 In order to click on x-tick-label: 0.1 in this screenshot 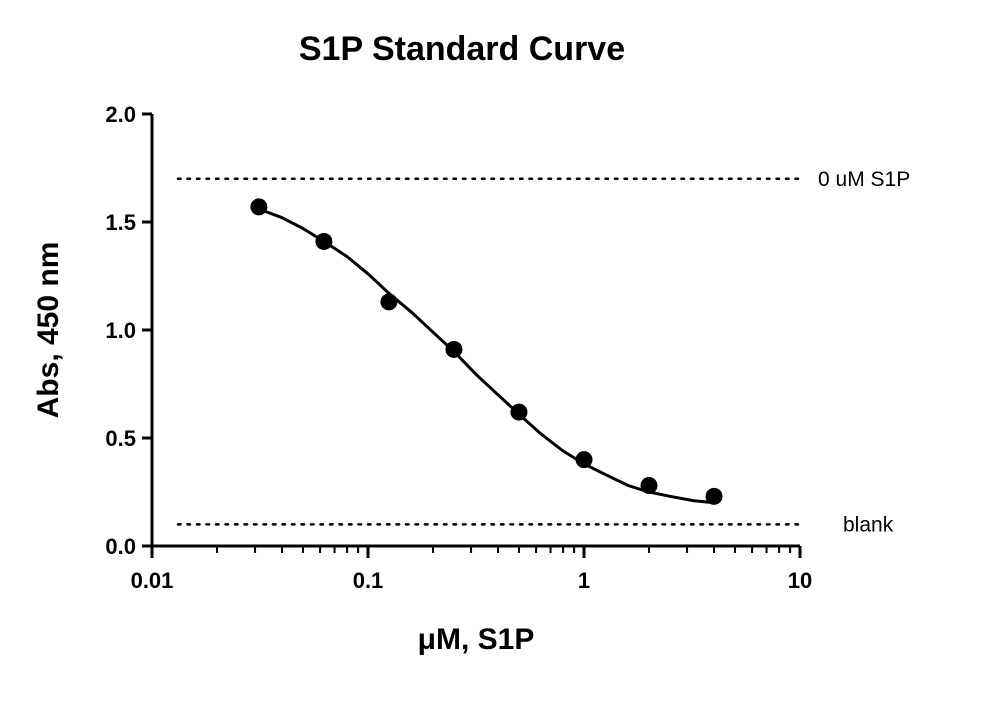, I will do `click(368, 580)`.